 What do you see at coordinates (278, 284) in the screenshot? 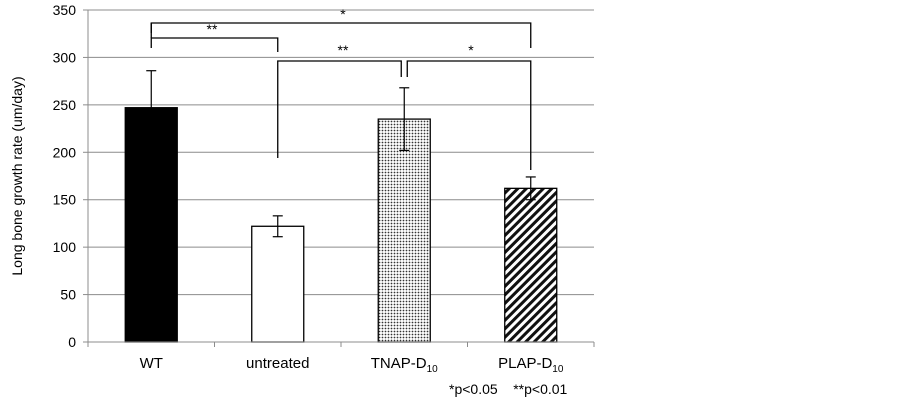
I see `bar-untreated` at bounding box center [278, 284].